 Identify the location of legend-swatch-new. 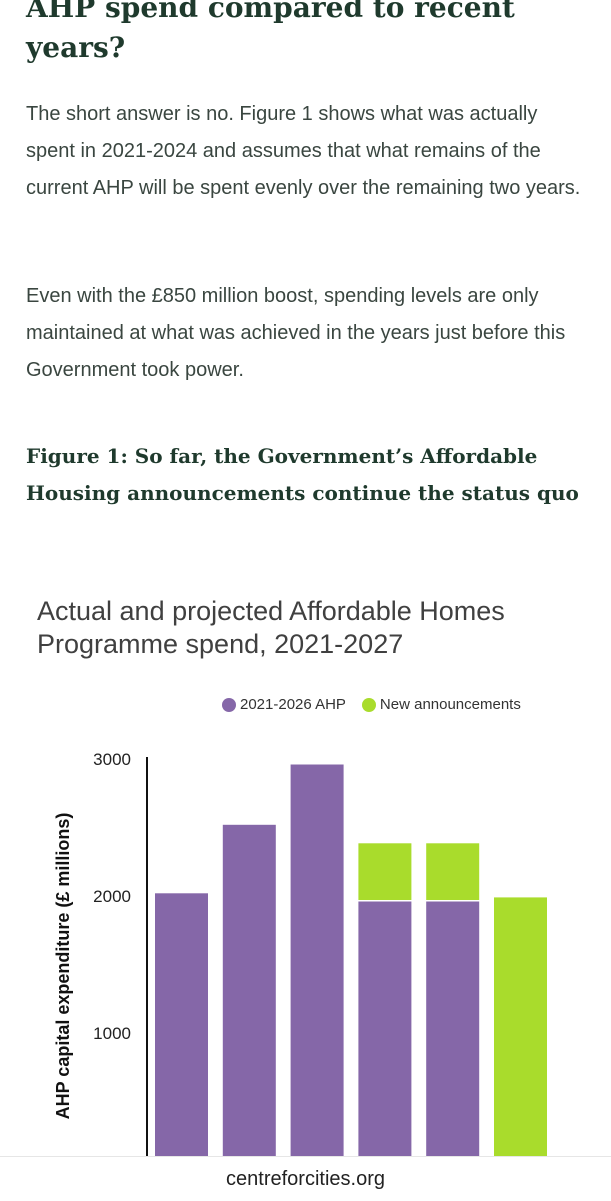
(368, 704).